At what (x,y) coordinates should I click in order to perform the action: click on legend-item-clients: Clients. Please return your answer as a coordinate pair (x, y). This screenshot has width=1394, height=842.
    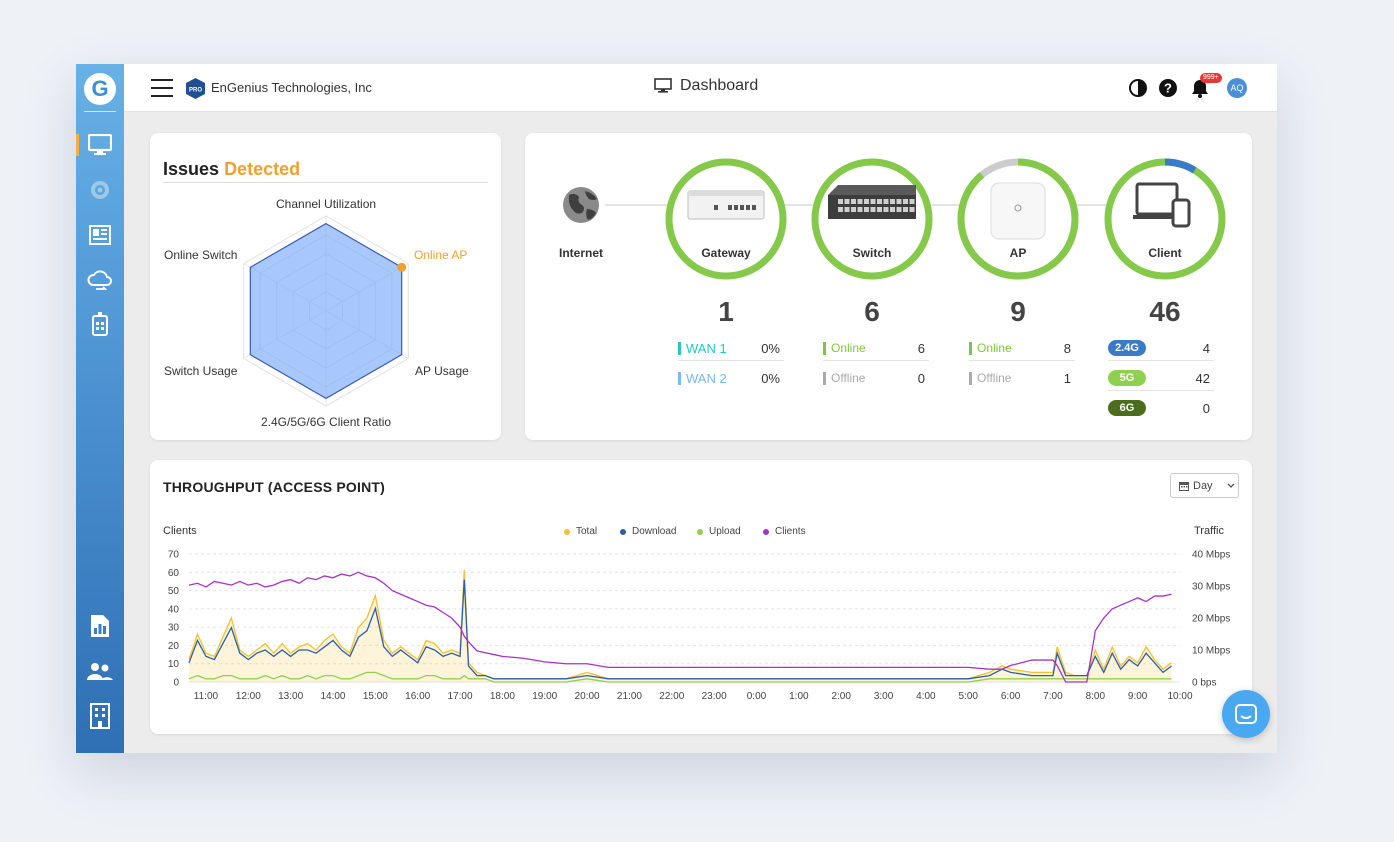
    Looking at the image, I should click on (784, 531).